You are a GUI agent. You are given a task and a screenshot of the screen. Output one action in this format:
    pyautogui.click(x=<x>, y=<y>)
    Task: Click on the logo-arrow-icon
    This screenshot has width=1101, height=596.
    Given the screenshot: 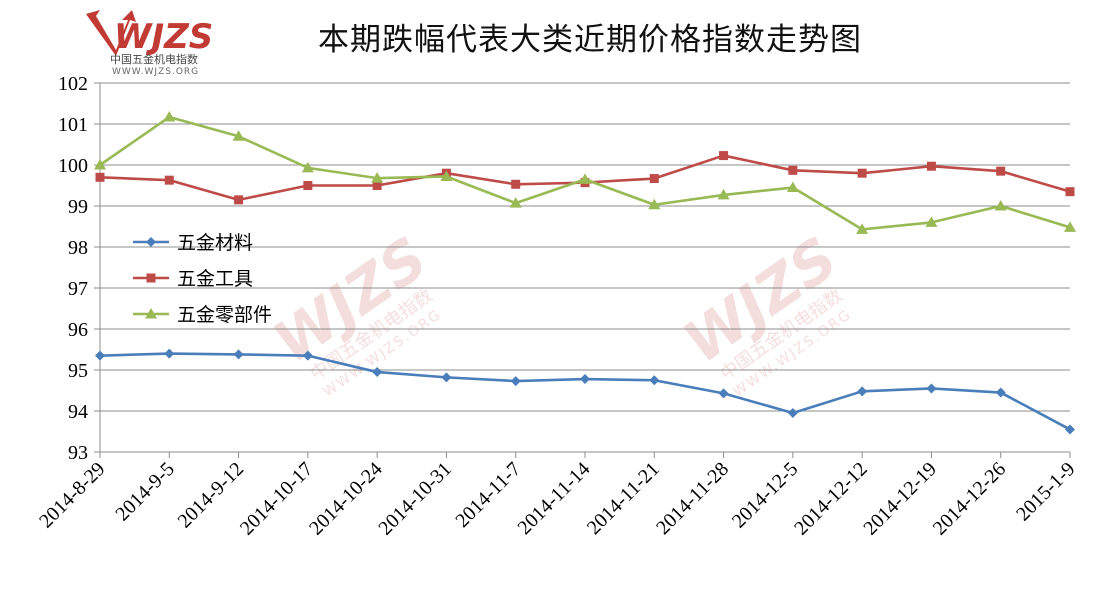 What is the action you would take?
    pyautogui.click(x=111, y=33)
    